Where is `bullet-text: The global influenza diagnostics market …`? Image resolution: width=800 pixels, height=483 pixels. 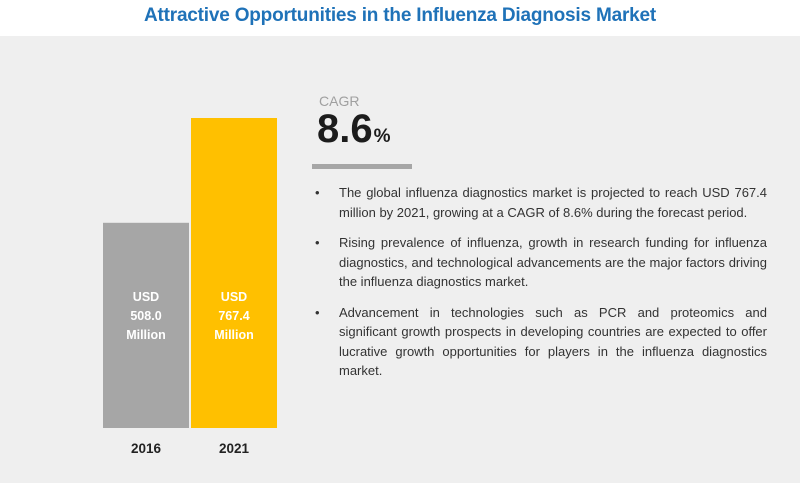
bullet-text: The global influenza diagnostics market … is located at coordinates (553, 202).